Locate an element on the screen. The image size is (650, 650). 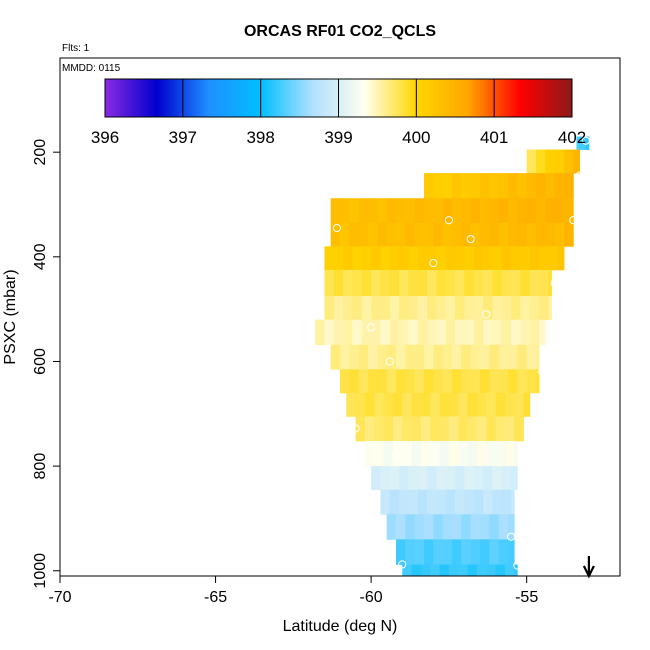
date-annotation: MMDD: 0115 is located at coordinates (91, 68).